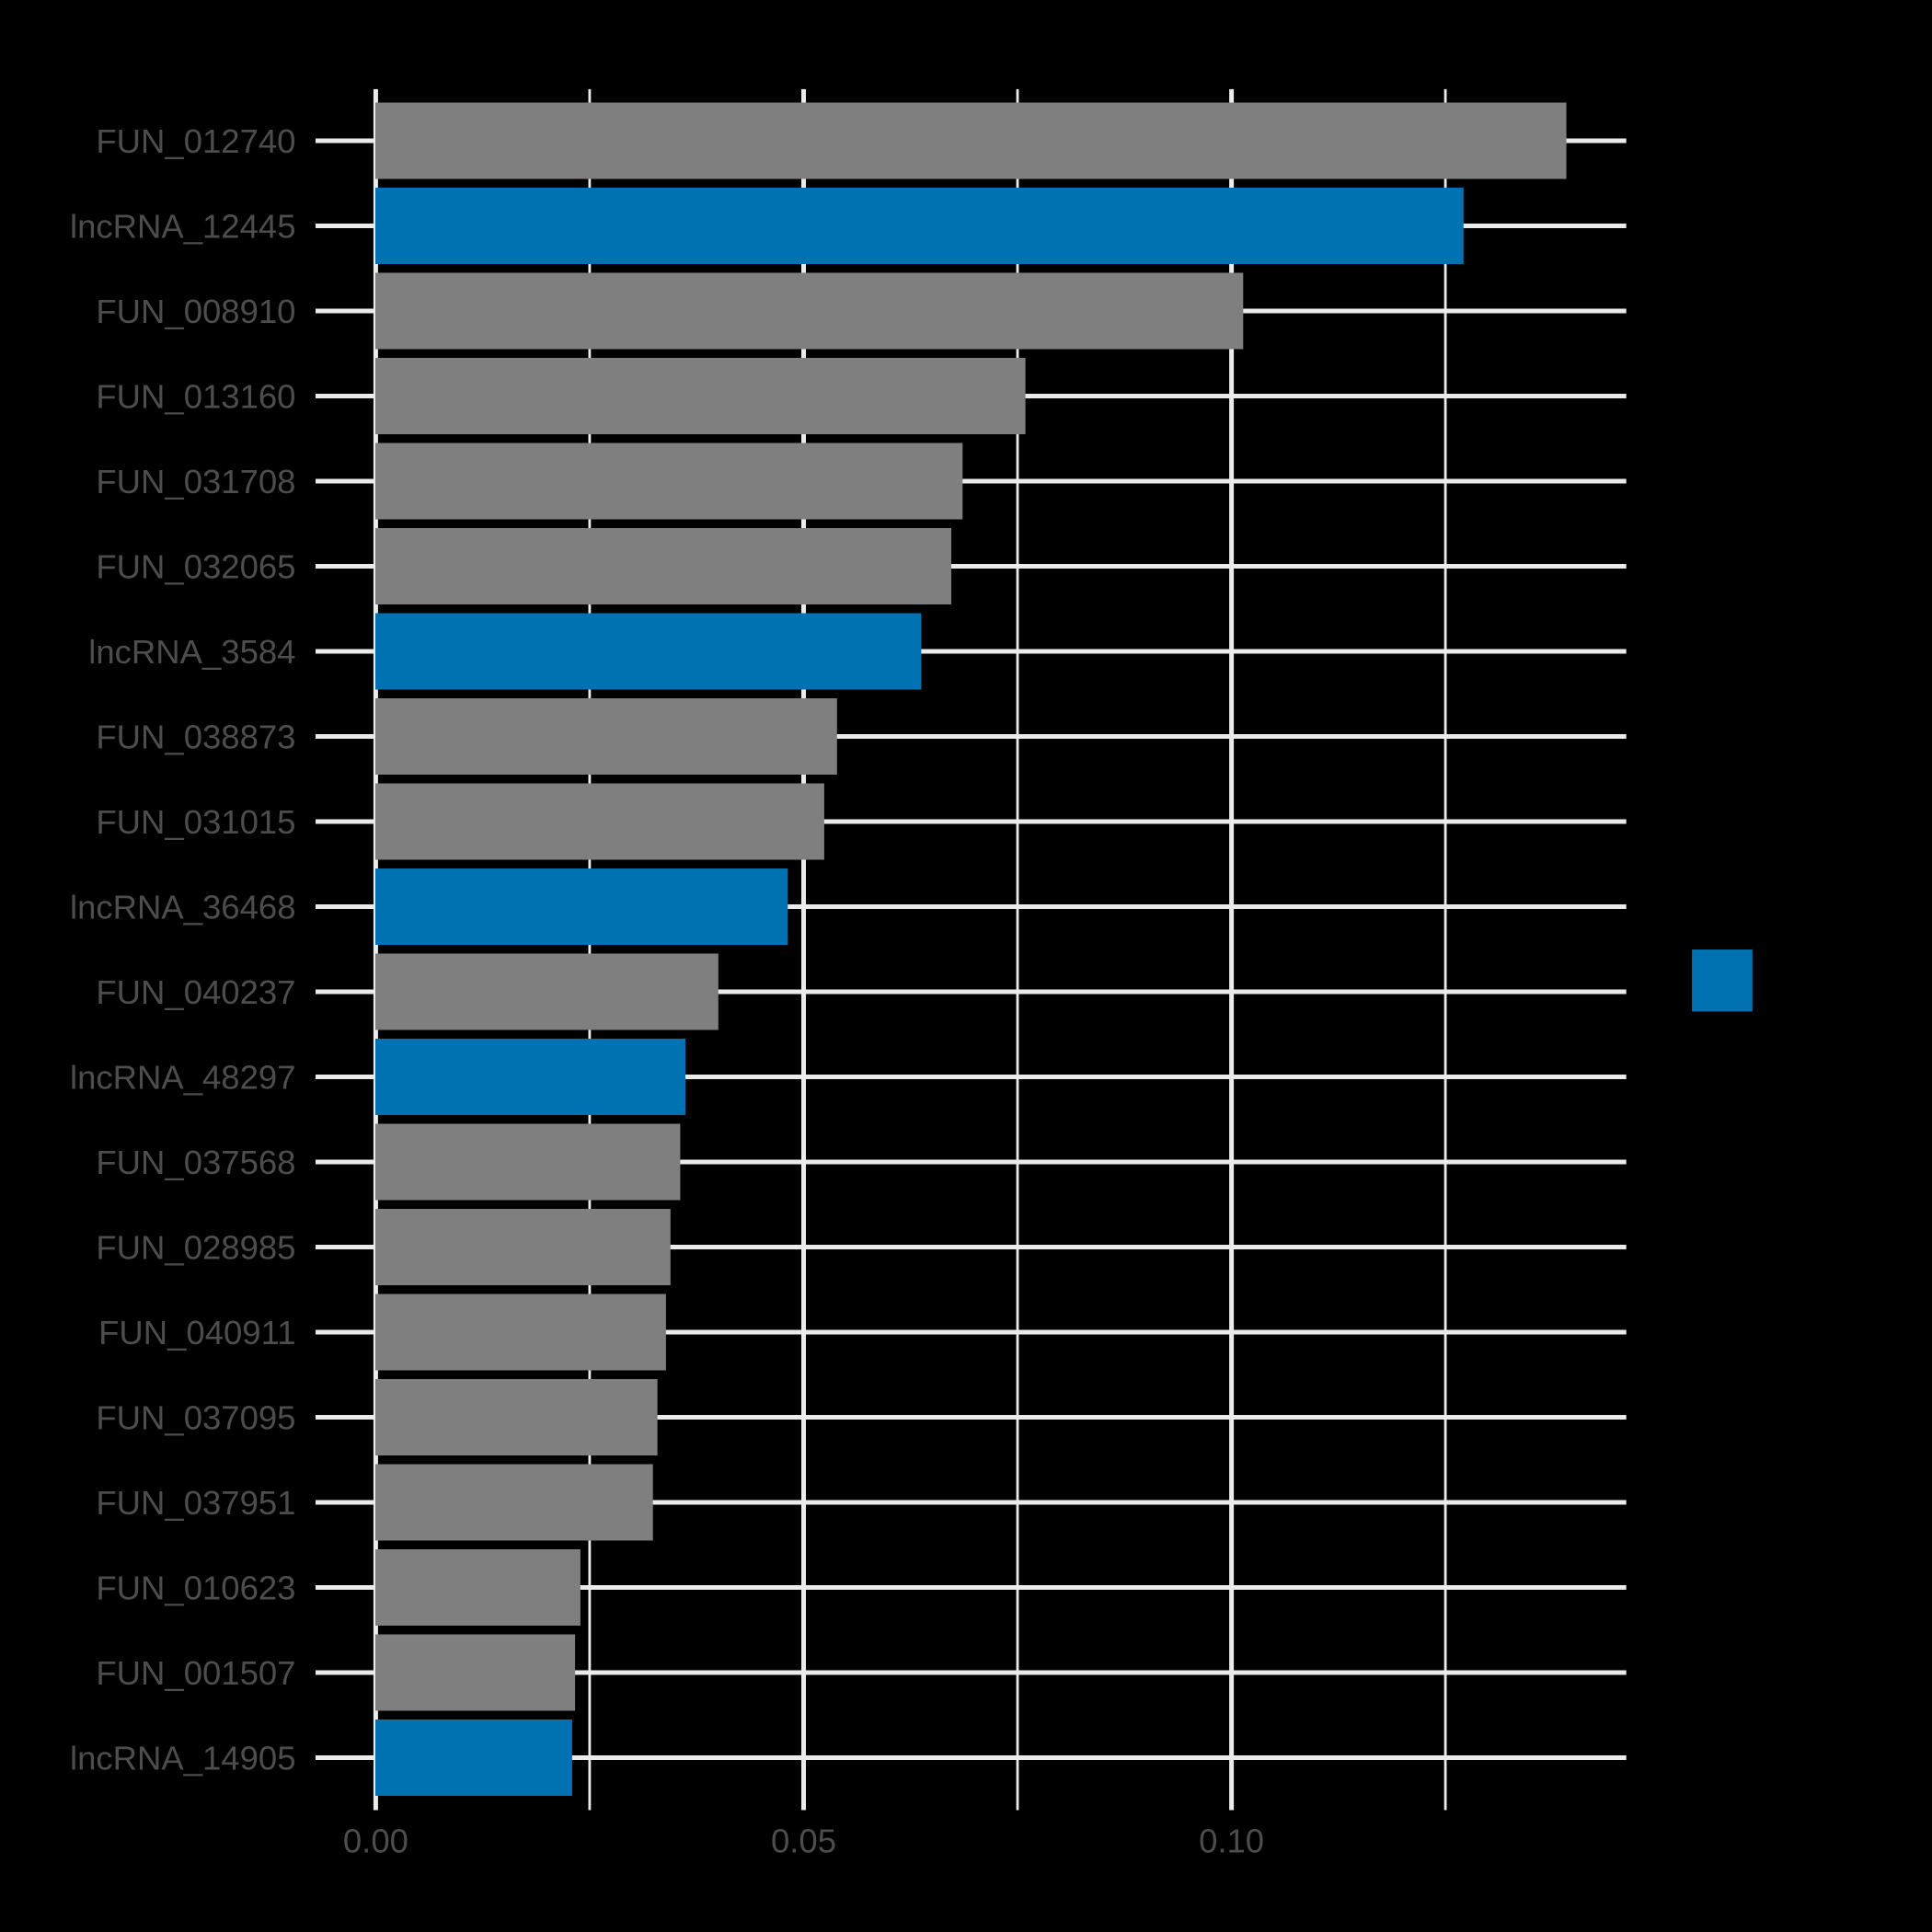 The image size is (1932, 1932). I want to click on svg-text: FUN_031015, so click(195, 822).